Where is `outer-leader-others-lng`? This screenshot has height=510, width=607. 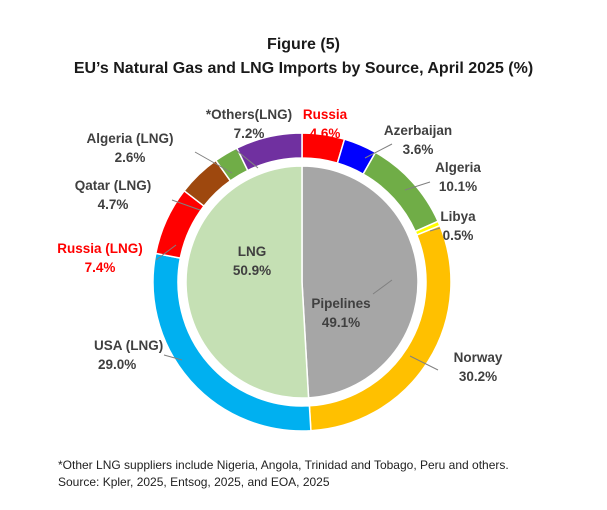 outer-leader-others-lng is located at coordinates (247, 159).